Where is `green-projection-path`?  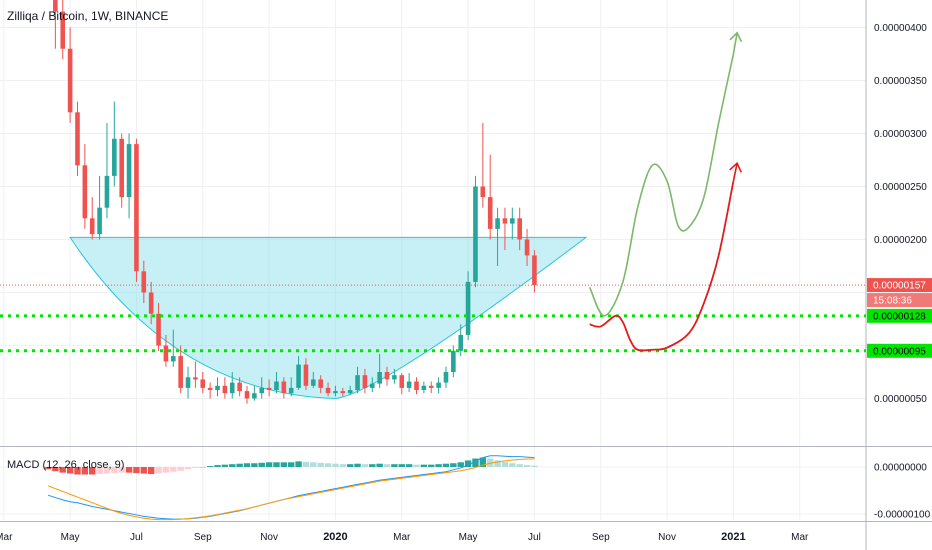 green-projection-path is located at coordinates (661, 185).